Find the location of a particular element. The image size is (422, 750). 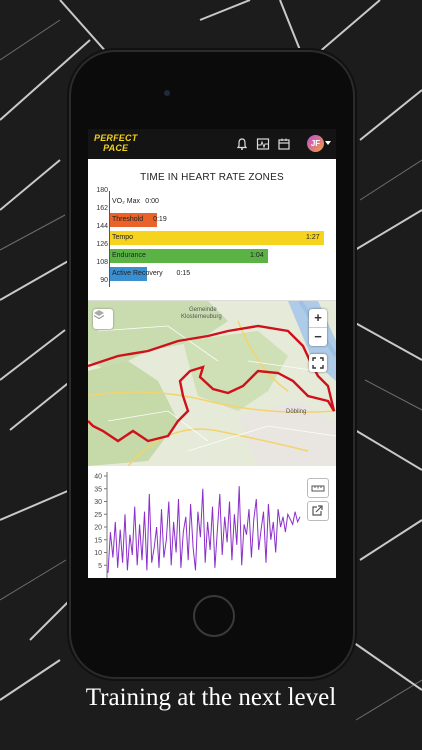

map-label-town: Gemeinde is located at coordinates (203, 310).